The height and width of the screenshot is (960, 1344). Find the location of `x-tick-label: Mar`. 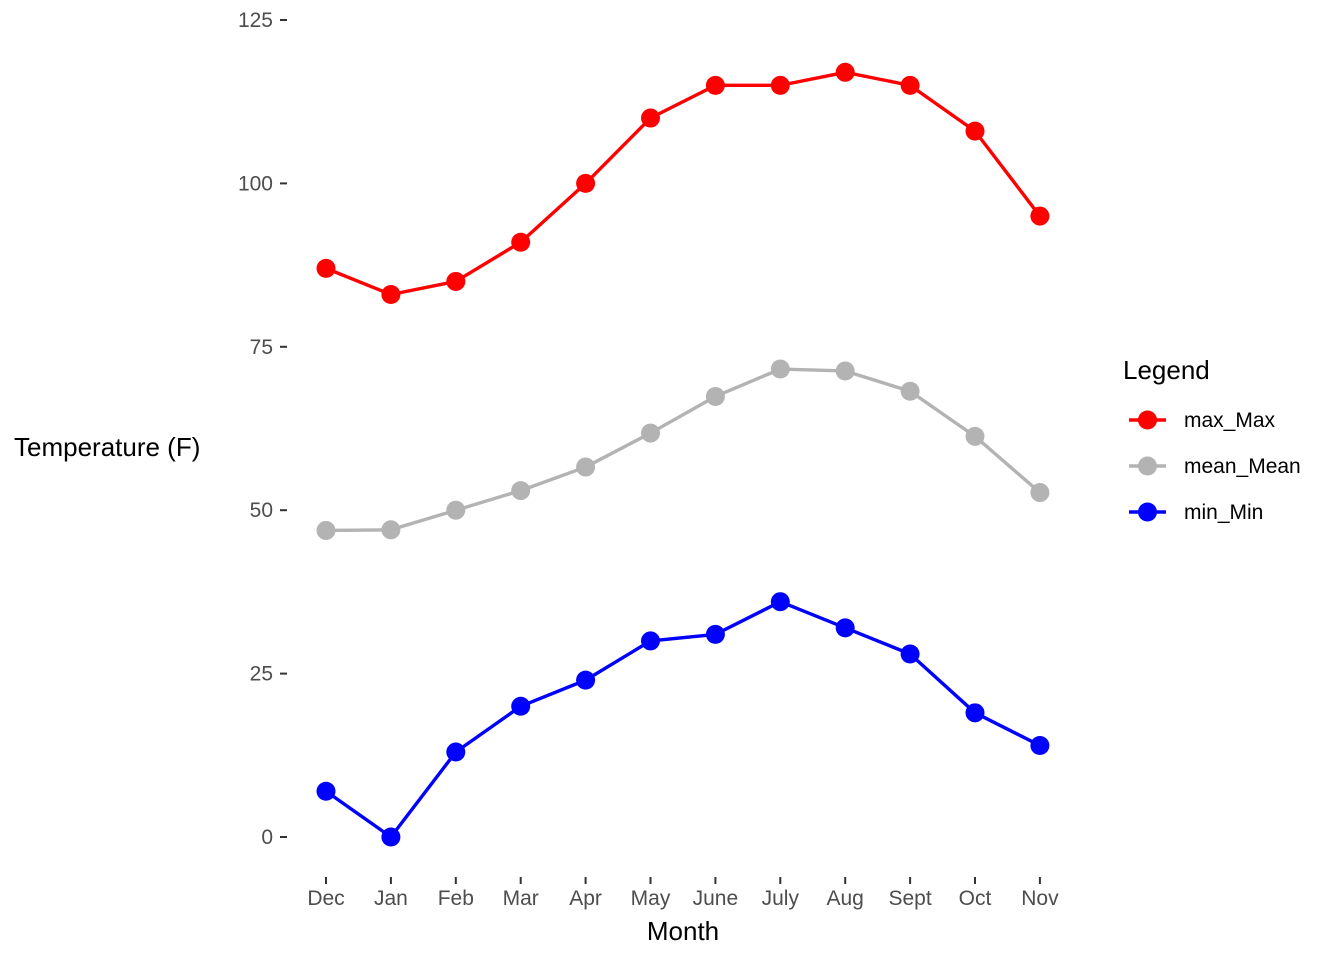

x-tick-label: Mar is located at coordinates (521, 898).